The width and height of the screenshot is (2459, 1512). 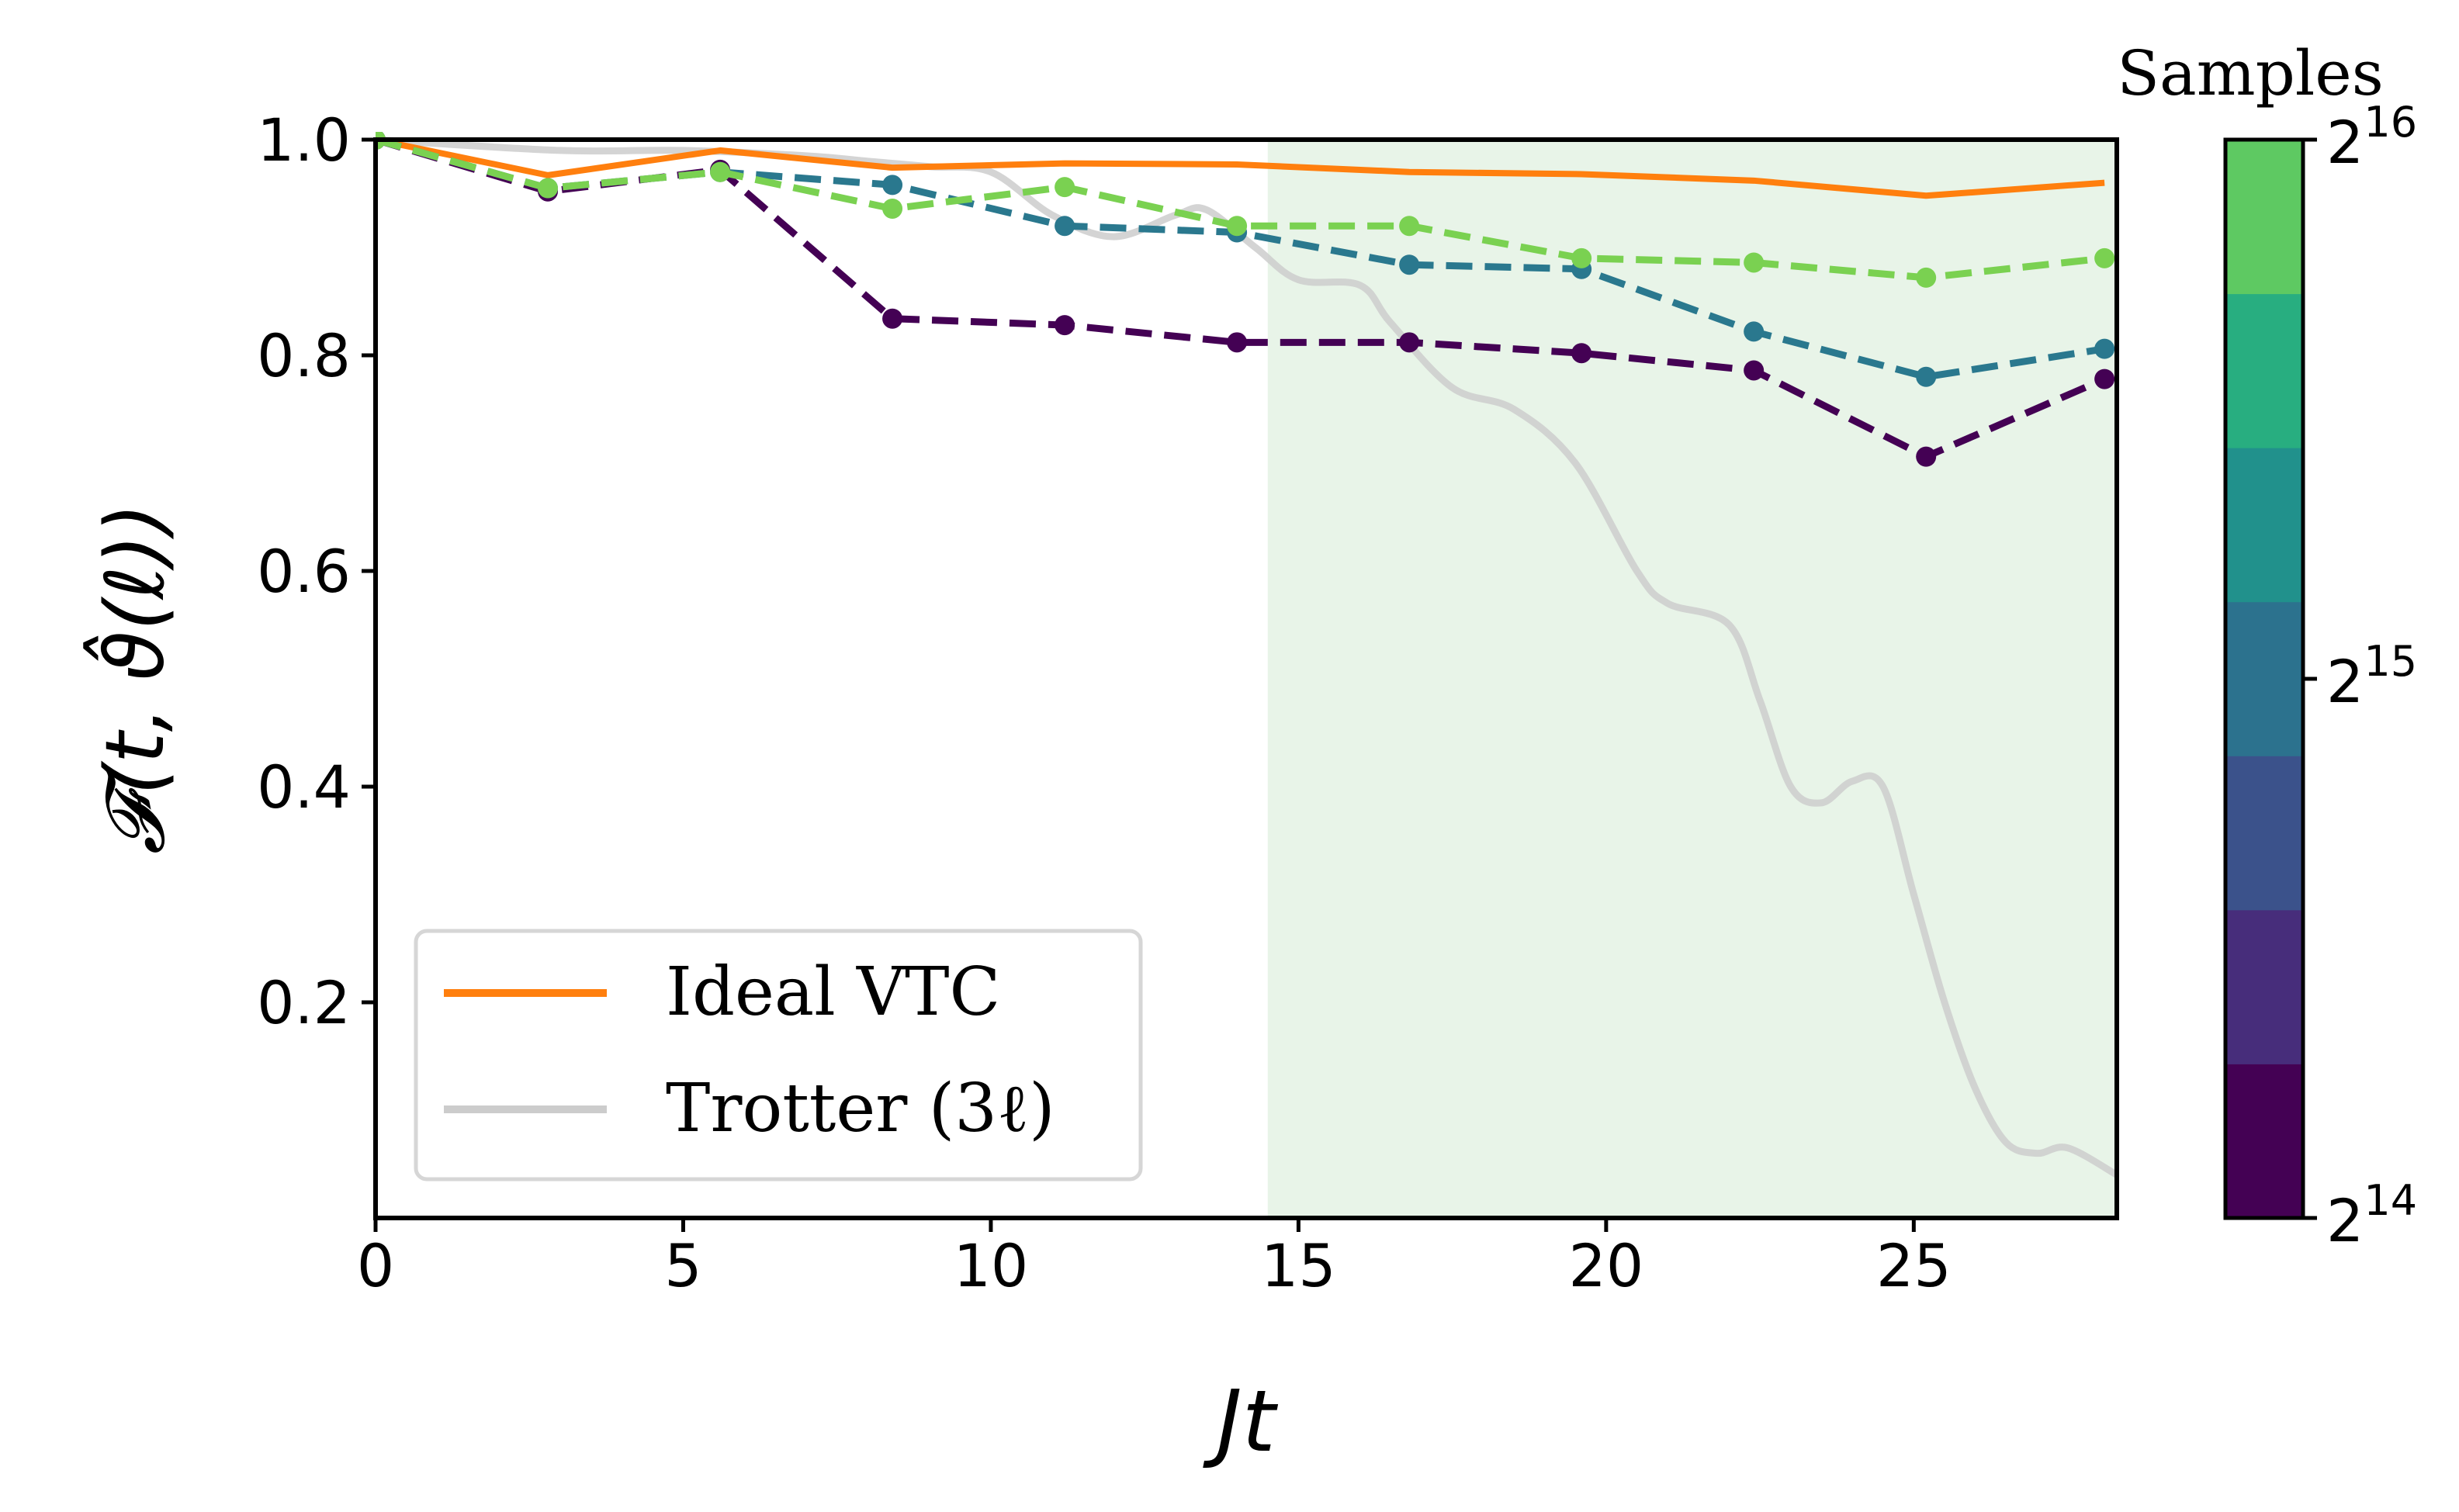 I want to click on legend-label: Ideal VTC, so click(x=833, y=992).